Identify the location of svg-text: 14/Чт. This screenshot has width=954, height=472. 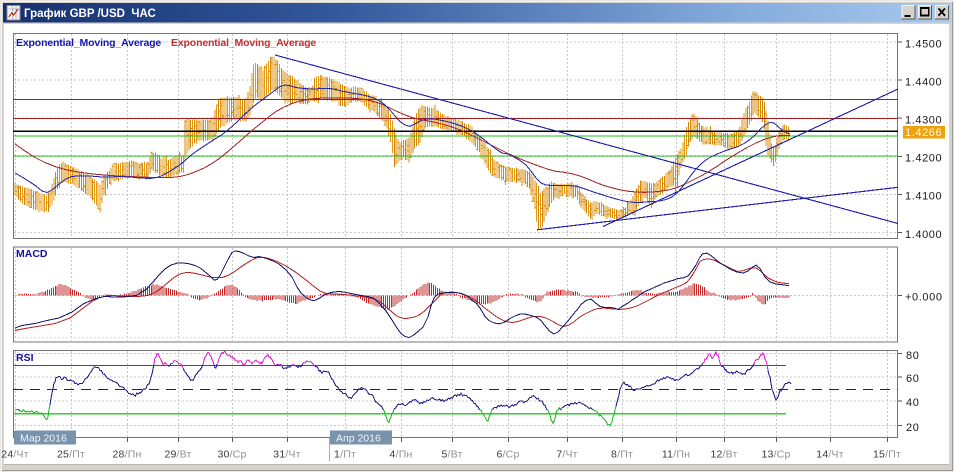
(829, 455).